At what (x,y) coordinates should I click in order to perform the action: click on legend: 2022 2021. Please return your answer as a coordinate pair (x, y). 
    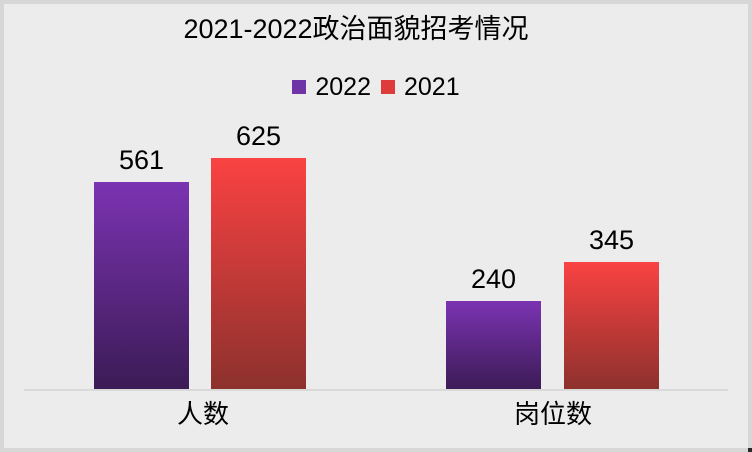
    Looking at the image, I should click on (376, 87).